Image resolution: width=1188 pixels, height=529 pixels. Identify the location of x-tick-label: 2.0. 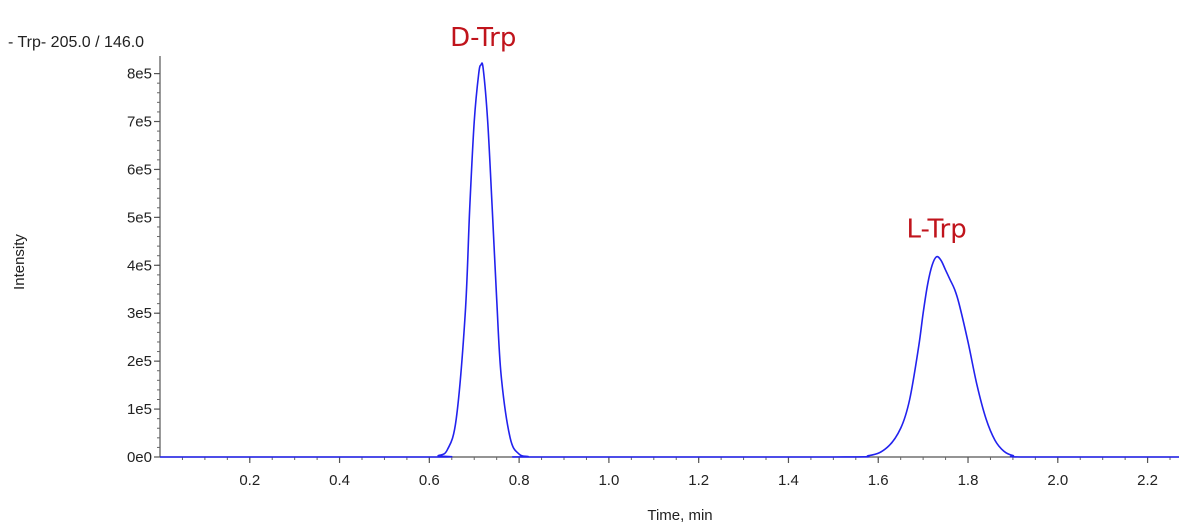
(1057, 480).